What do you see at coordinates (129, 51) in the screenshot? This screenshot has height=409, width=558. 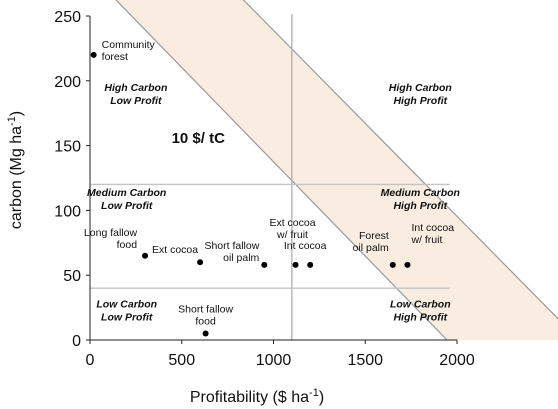 I see `point-label-0: Community forest` at bounding box center [129, 51].